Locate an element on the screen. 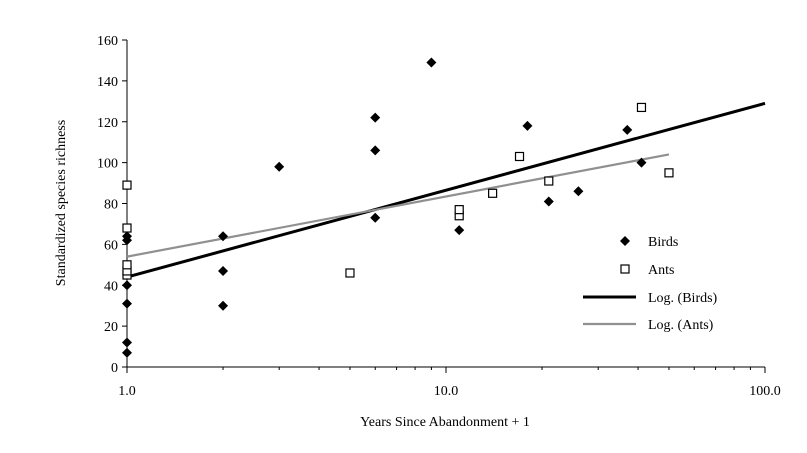  y-tick-label: 20 is located at coordinates (111, 327).